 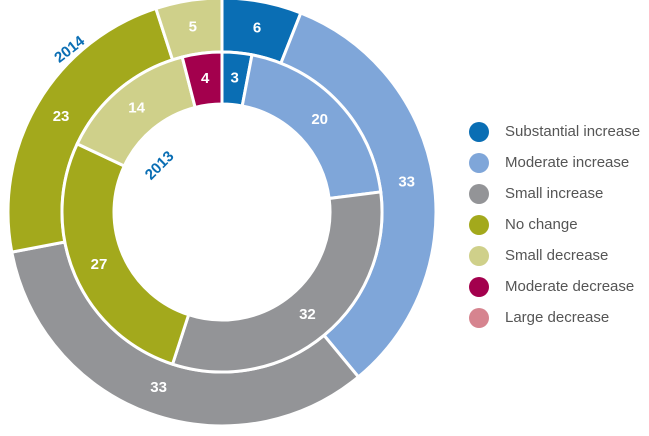 What do you see at coordinates (557, 317) in the screenshot?
I see `legend-label: Large decrease` at bounding box center [557, 317].